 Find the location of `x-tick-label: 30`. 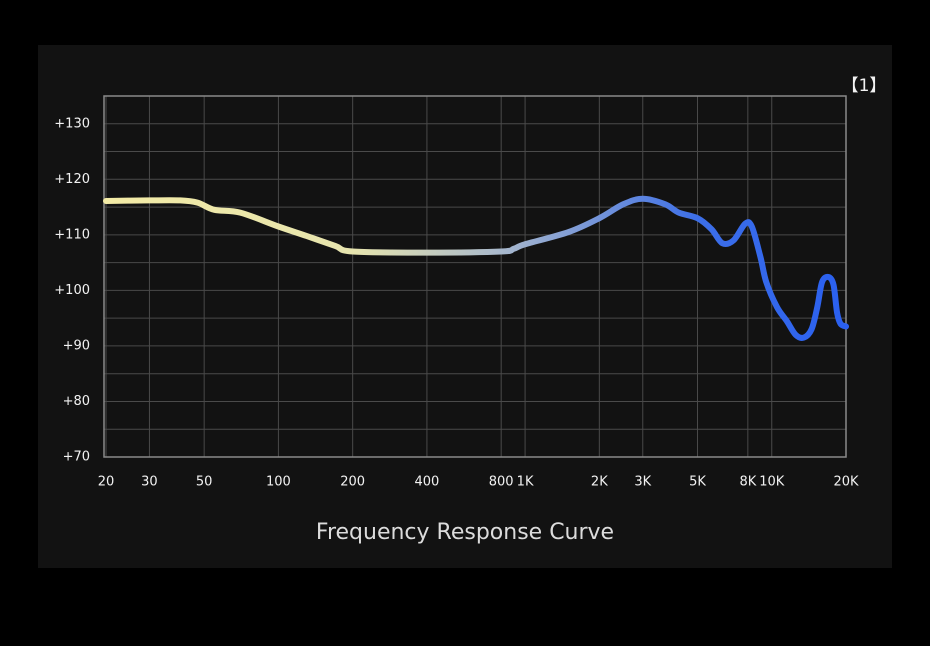

x-tick-label: 30 is located at coordinates (149, 482).